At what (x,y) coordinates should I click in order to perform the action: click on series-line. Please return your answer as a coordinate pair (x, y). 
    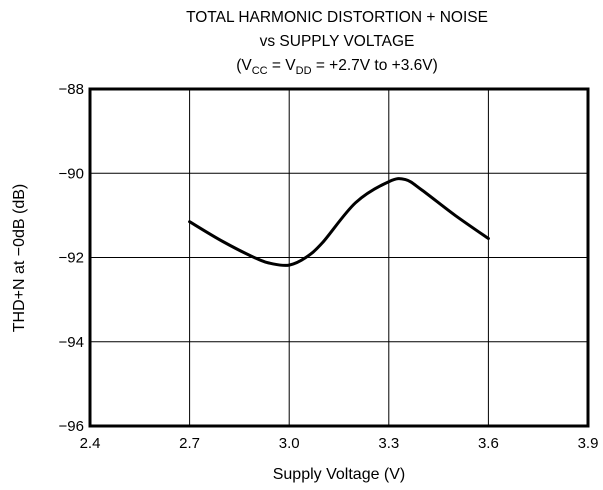
    Looking at the image, I should click on (339, 222).